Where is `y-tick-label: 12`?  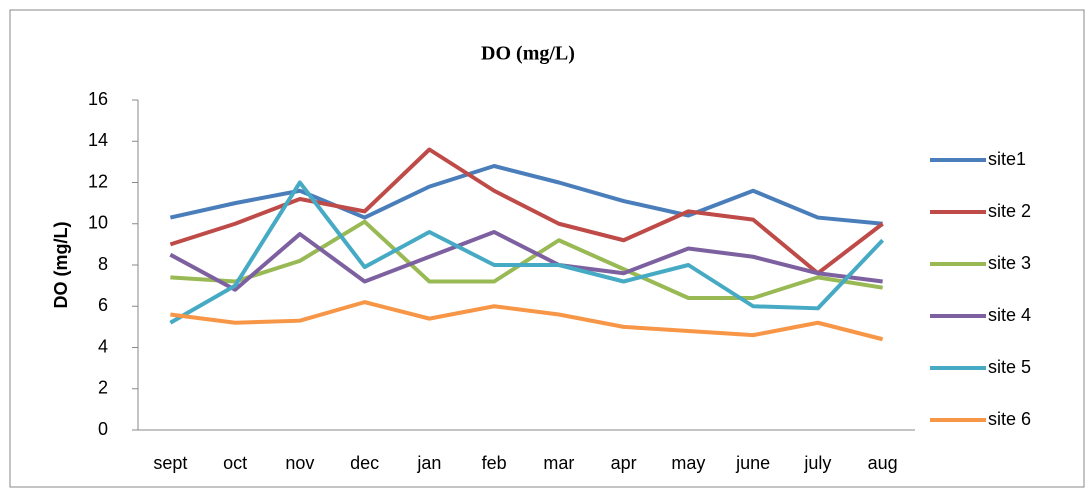
y-tick-label: 12 is located at coordinates (98, 181).